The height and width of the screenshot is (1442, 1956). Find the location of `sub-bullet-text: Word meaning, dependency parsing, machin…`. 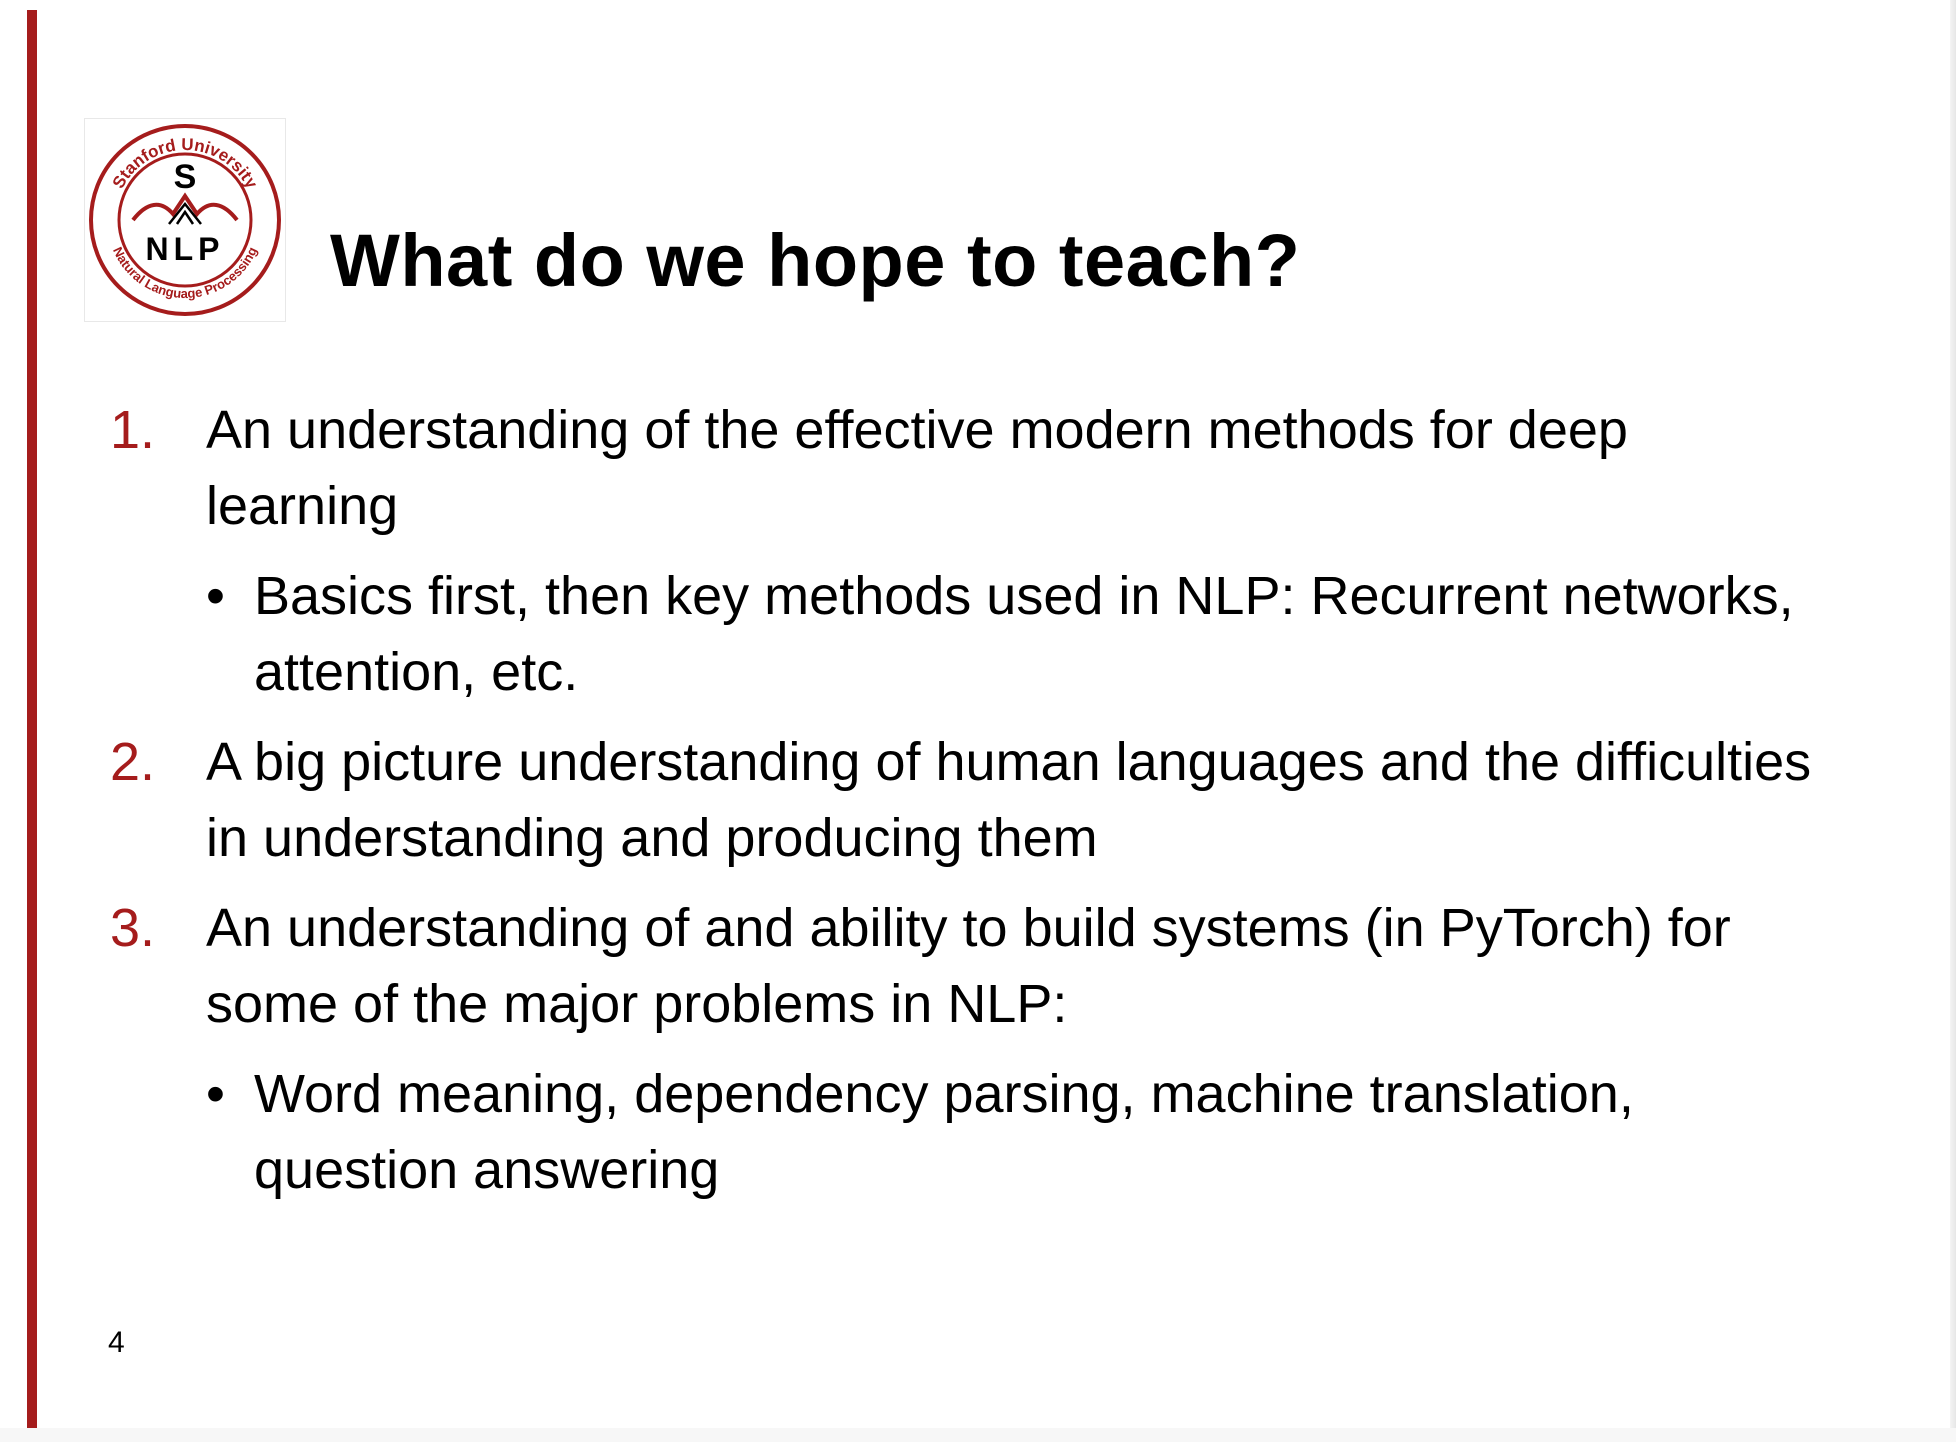

sub-bullet-text: Word meaning, dependency parsing, machin… is located at coordinates (944, 1132).